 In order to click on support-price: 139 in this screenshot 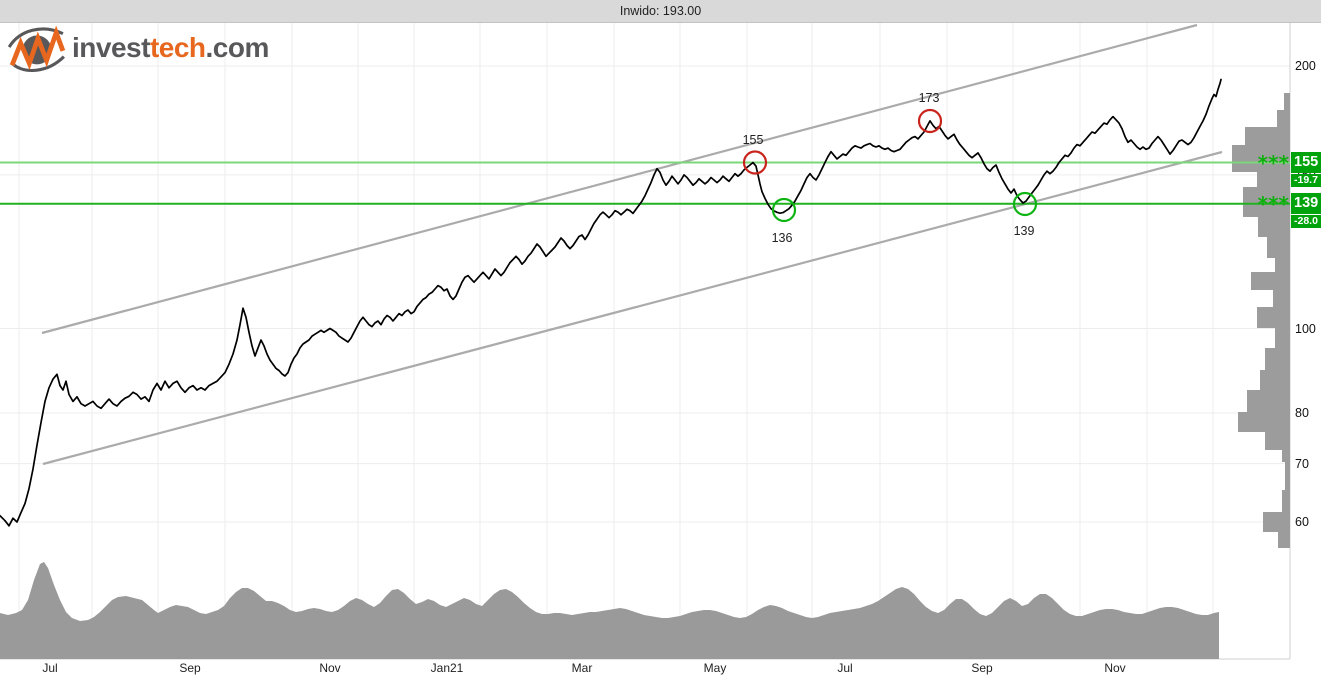, I will do `click(1306, 204)`.